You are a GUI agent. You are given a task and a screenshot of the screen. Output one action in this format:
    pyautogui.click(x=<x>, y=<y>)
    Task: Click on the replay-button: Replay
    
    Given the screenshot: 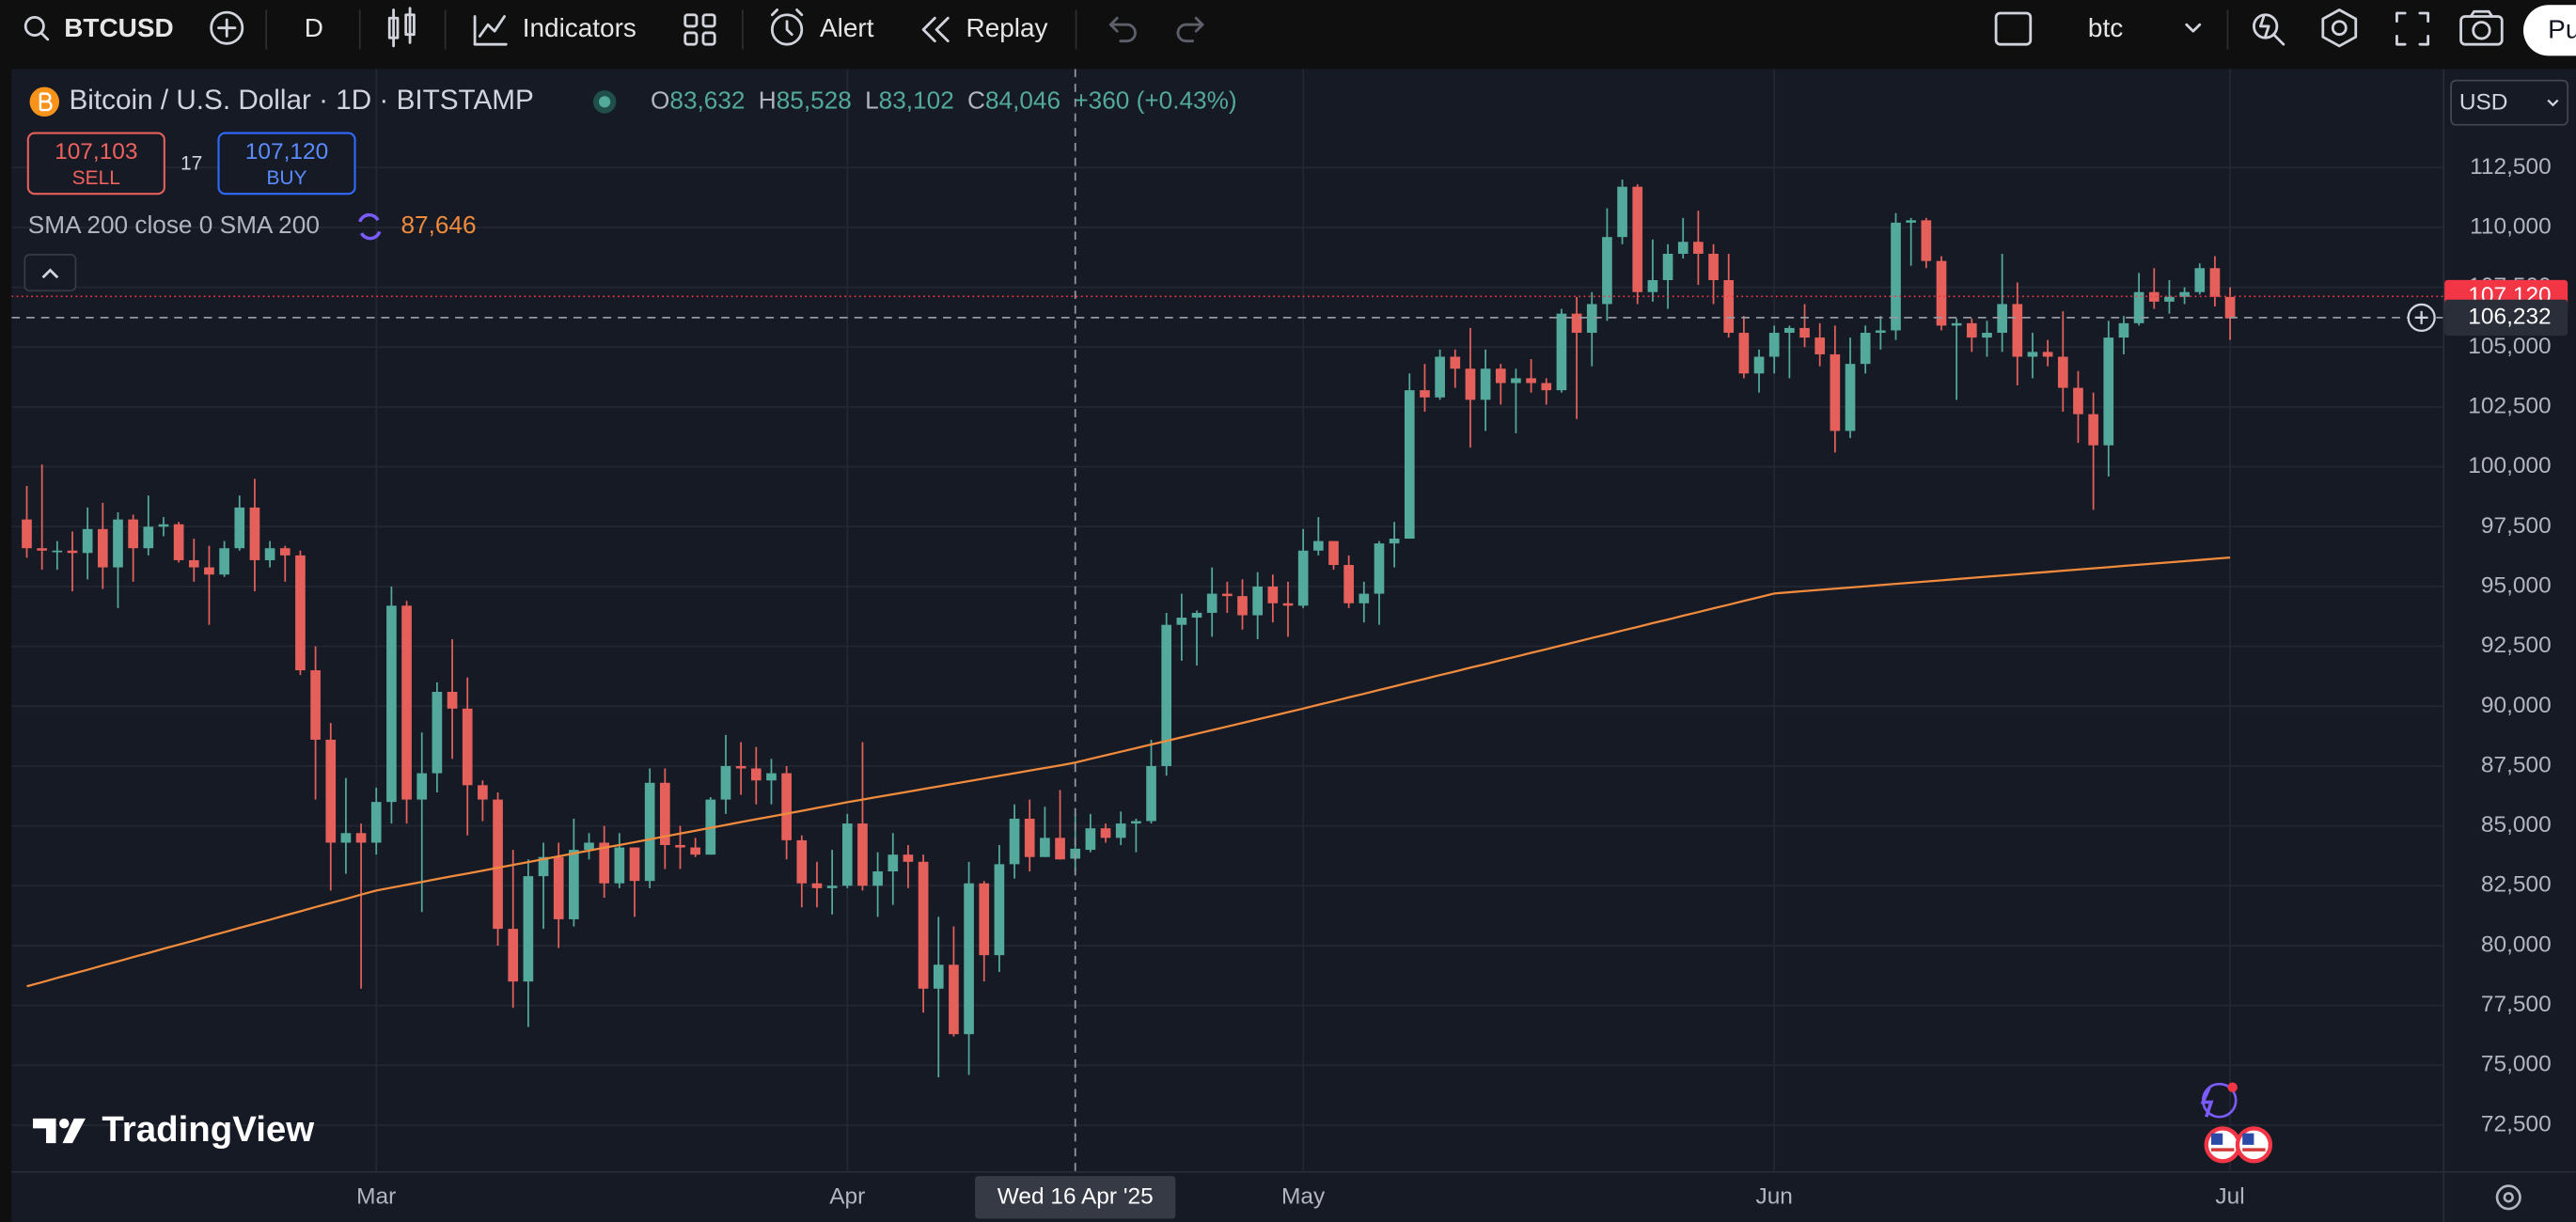 What is the action you would take?
    pyautogui.click(x=984, y=28)
    